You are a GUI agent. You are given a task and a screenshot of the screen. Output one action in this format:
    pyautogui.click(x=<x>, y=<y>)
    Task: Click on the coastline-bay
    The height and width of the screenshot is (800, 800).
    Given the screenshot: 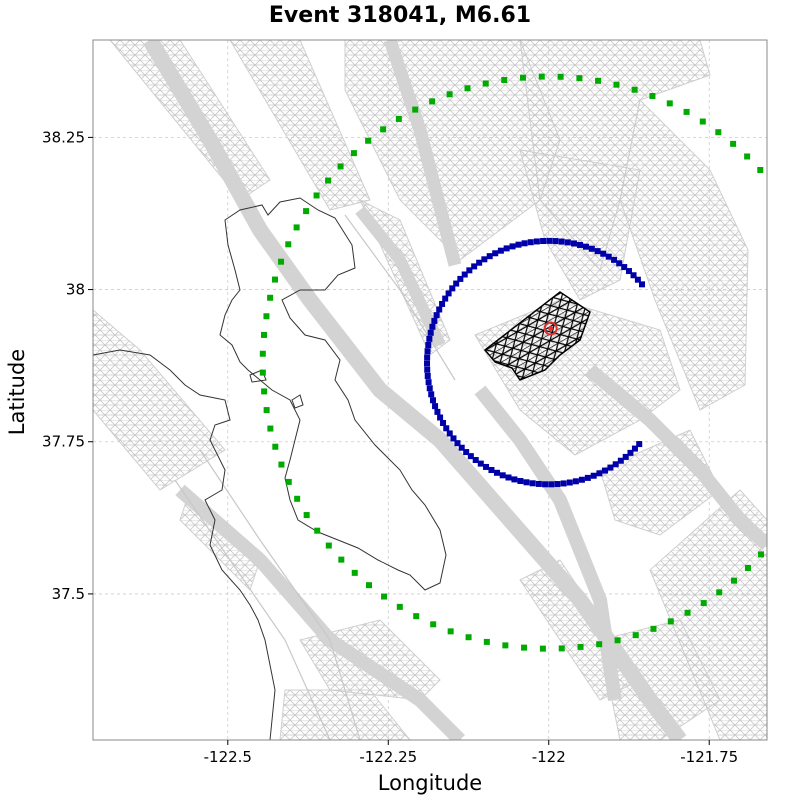 What is the action you would take?
    pyautogui.click(x=333, y=394)
    